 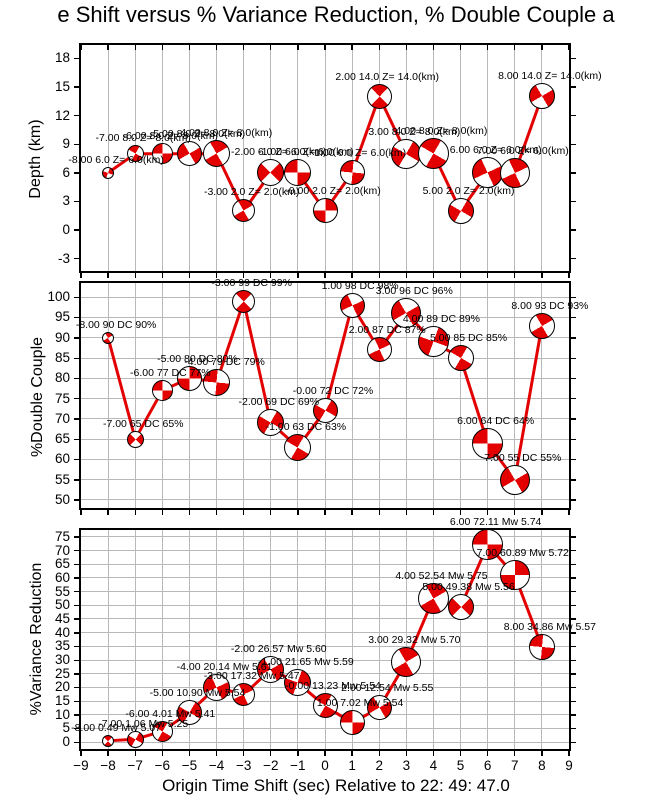 What do you see at coordinates (143, 723) in the screenshot?
I see `point-label: -7.00 1.06 Mw 5.25` at bounding box center [143, 723].